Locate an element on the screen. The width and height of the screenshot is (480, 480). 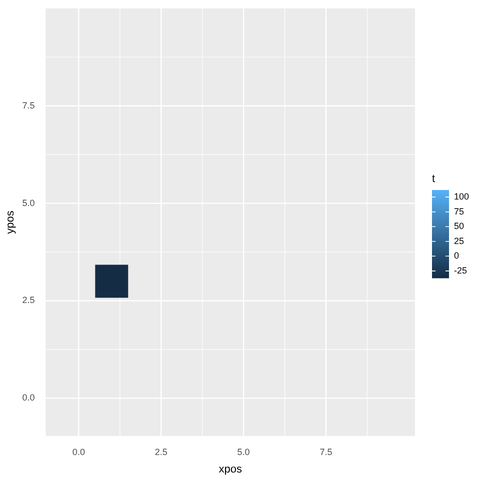
color-bar-label: 0 is located at coordinates (457, 255).